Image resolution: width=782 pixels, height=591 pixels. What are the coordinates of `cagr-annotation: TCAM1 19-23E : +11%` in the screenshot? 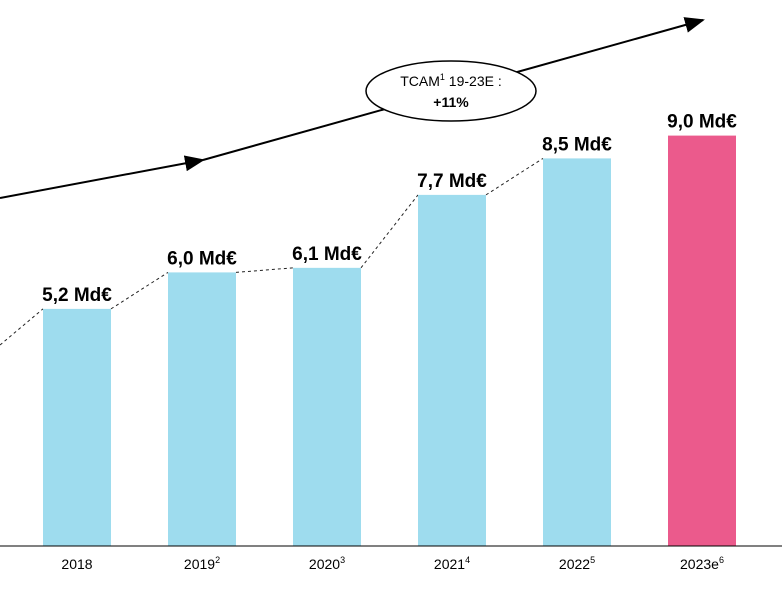 It's located at (451, 91).